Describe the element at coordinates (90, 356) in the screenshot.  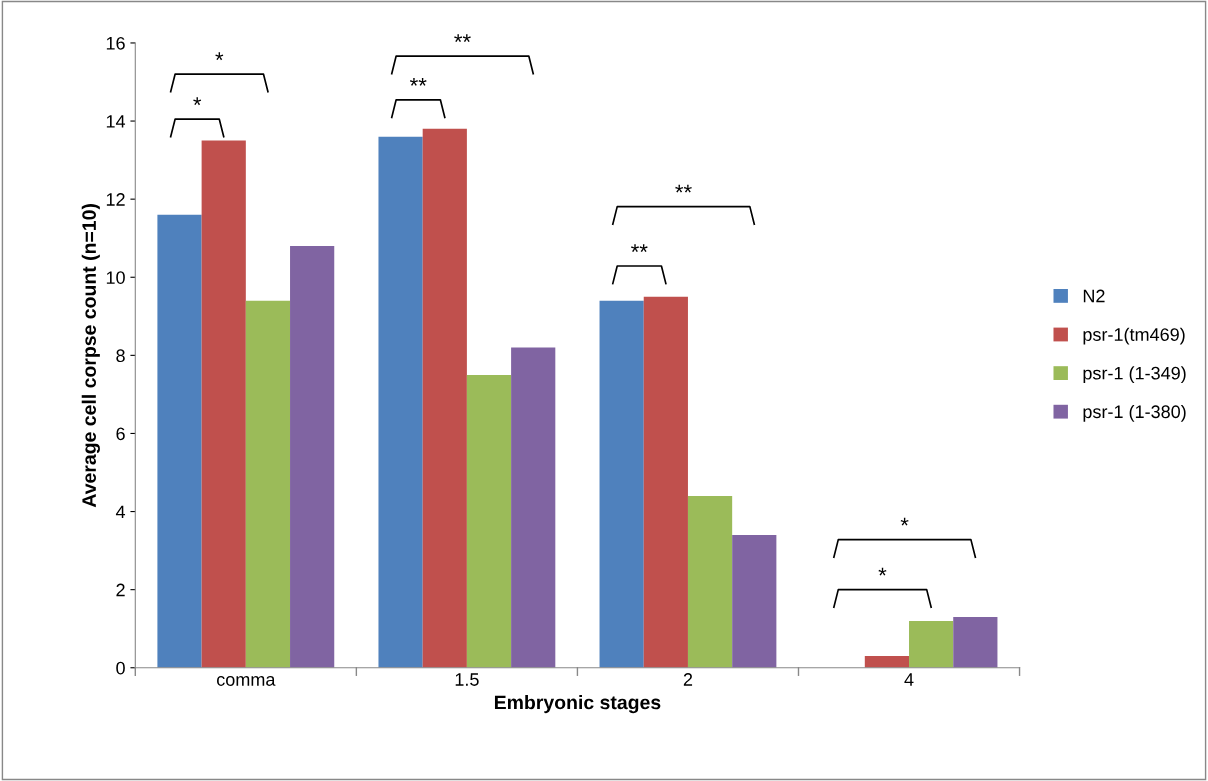
I see `y-axis-title: Average cell corpse count (n=10)` at that location.